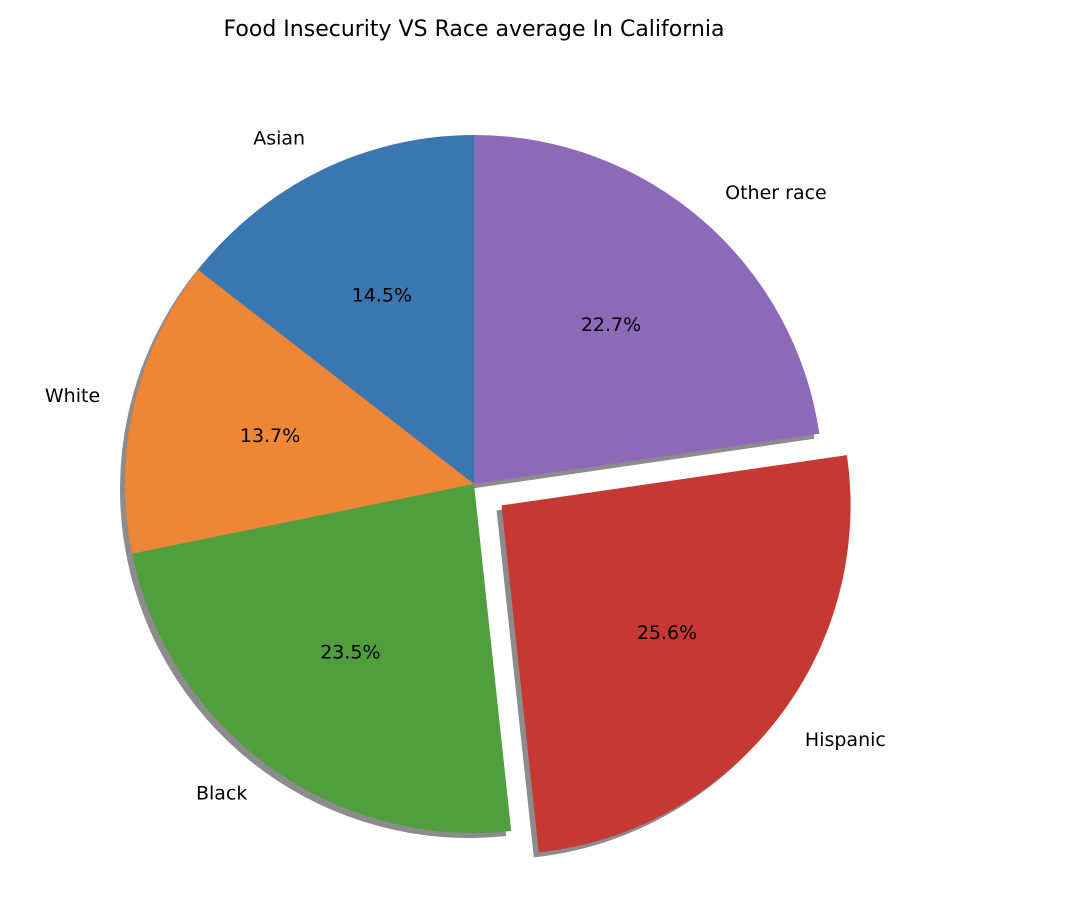 The height and width of the screenshot is (898, 1078). I want to click on pie-slice-black, so click(322, 659).